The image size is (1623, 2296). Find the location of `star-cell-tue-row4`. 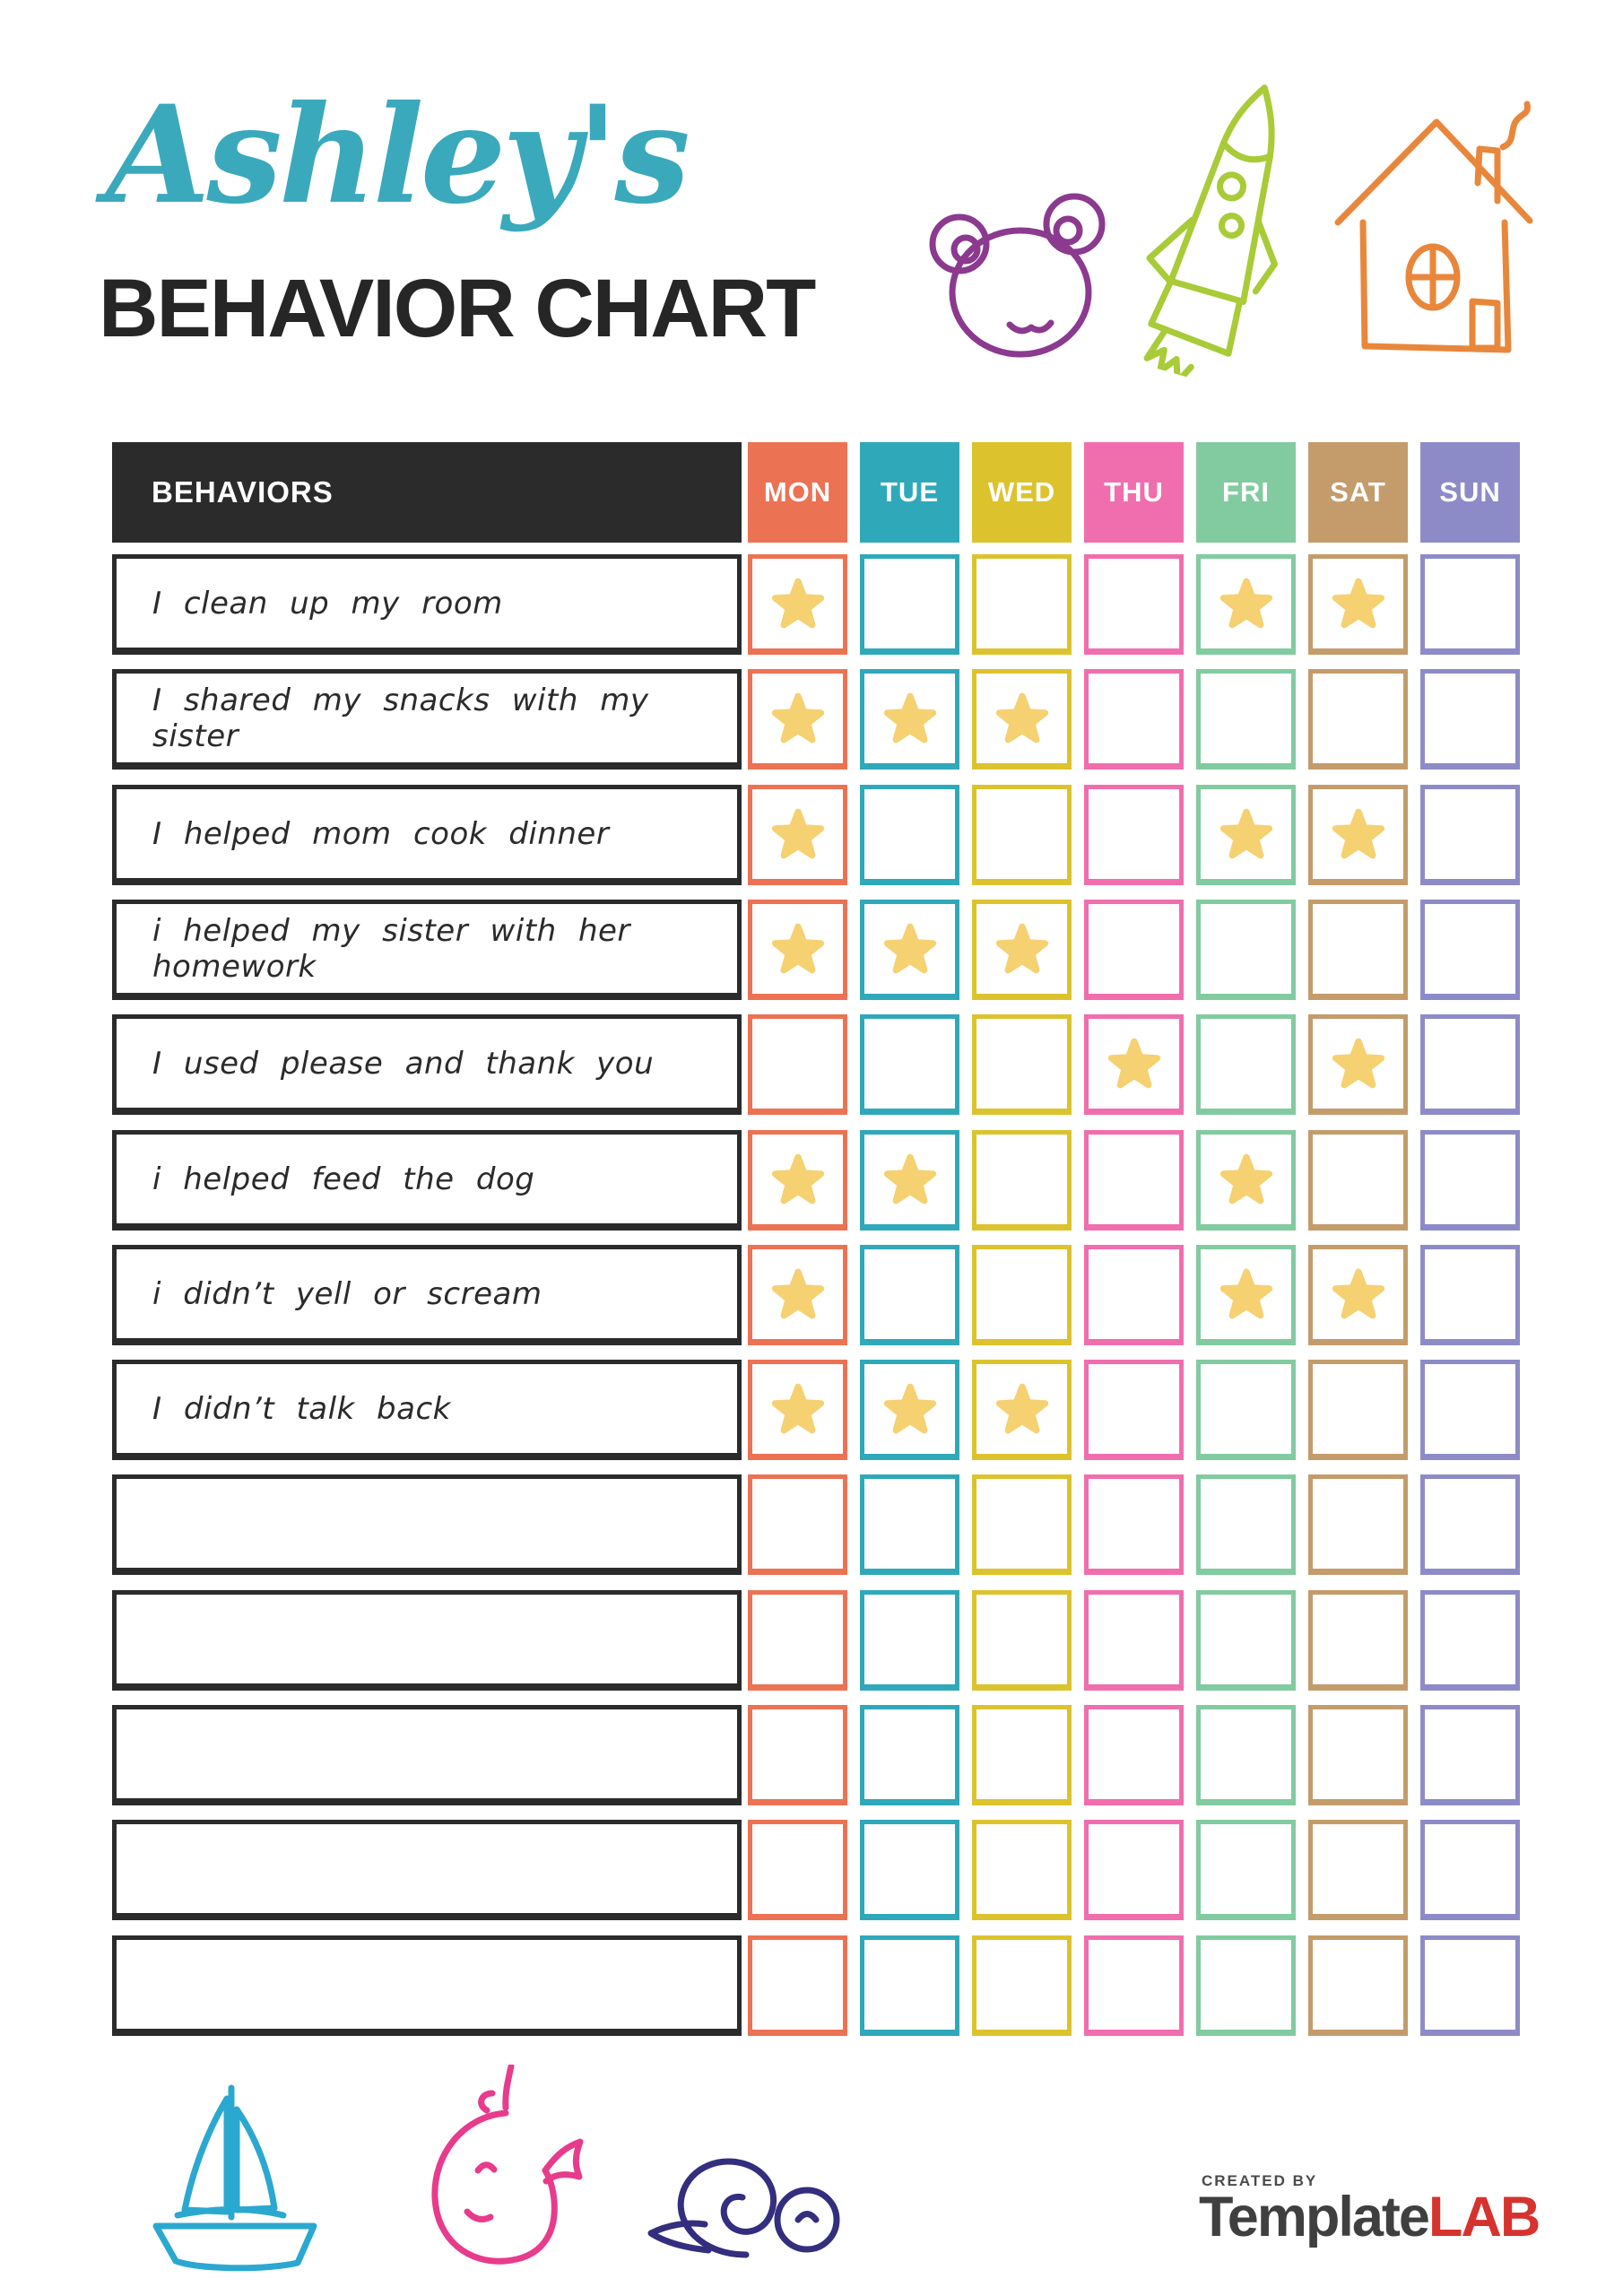

star-cell-tue-row4 is located at coordinates (909, 950).